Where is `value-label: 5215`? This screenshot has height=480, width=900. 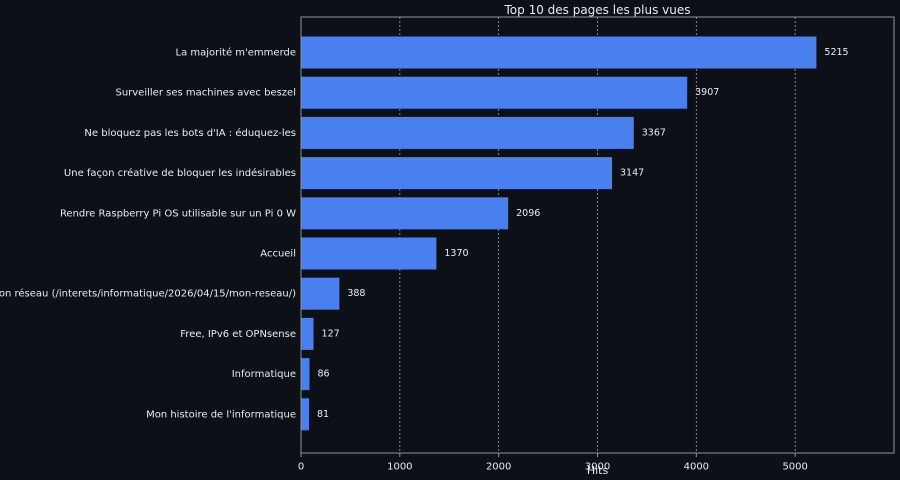 value-label: 5215 is located at coordinates (836, 52).